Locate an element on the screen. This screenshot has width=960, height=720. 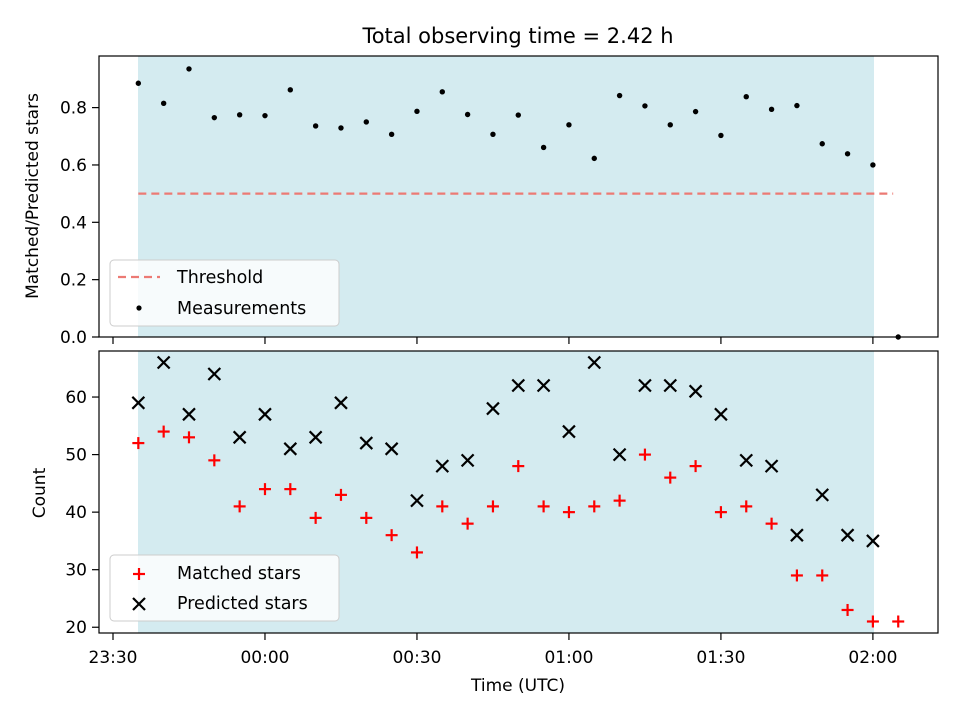
top-y-ticks: 0.0 0.2 0.4 0.6 0.8 is located at coordinates (79, 223).